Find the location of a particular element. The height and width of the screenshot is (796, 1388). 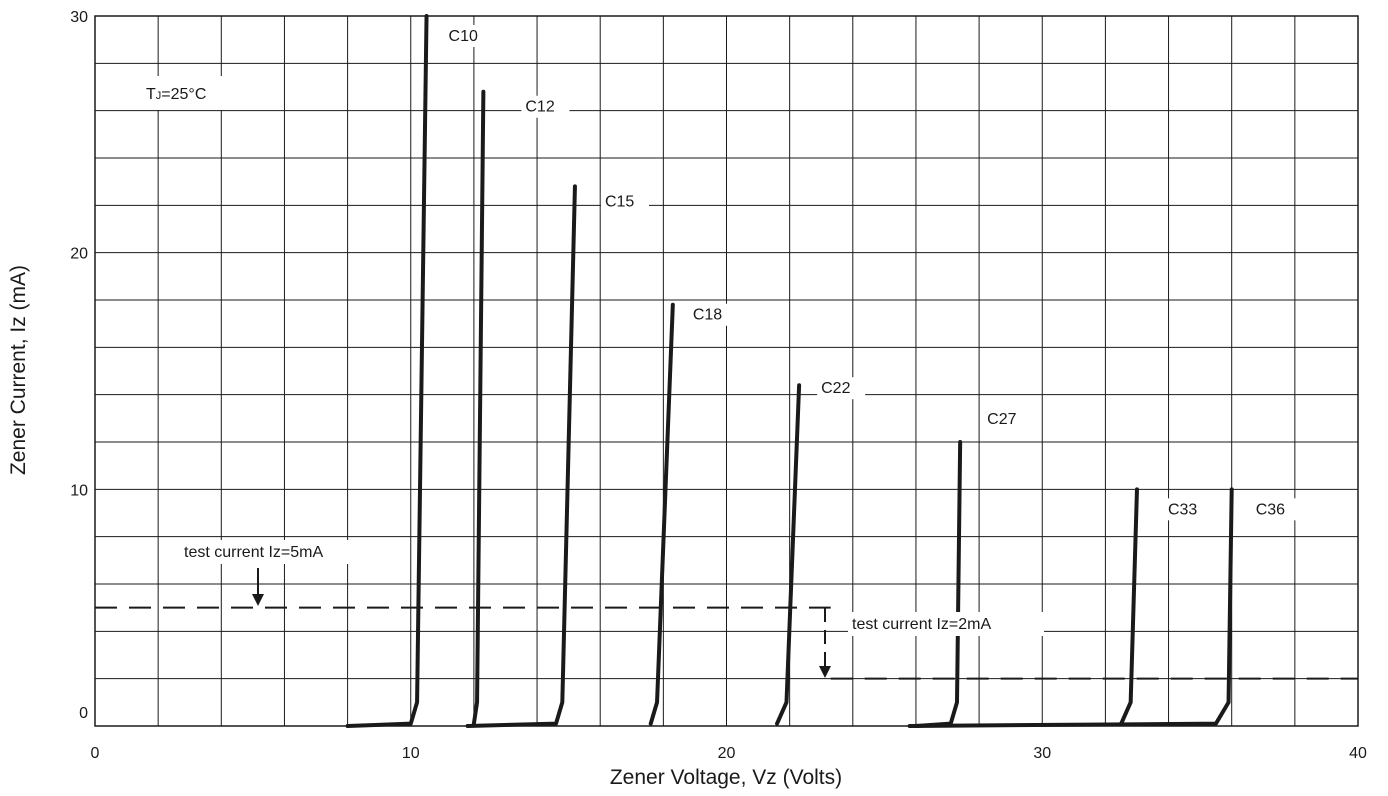

test-current-2ma-label: test current Iz=2mA is located at coordinates (921, 624).